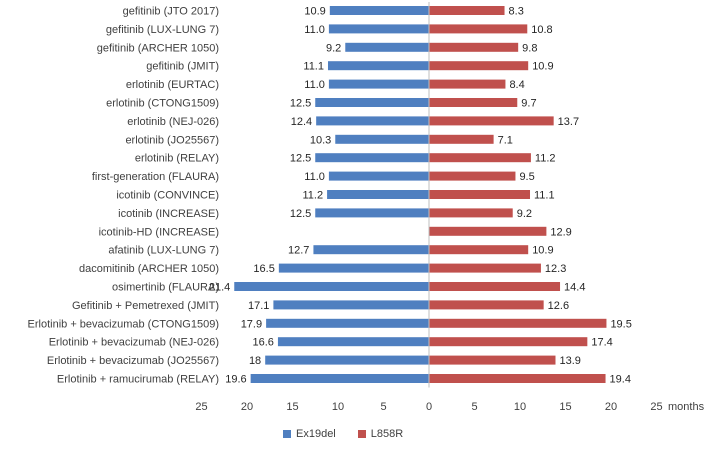 The height and width of the screenshot is (451, 708). I want to click on category-label-erlotinib-bevacizumab-ctong1509: Erlotinib + bevacizumab (CTONG1509), so click(123, 324).